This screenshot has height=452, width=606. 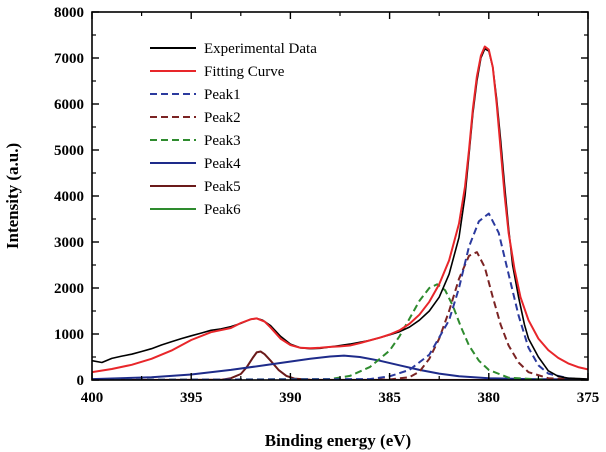 I want to click on legend-label: Peak2, so click(x=222, y=118).